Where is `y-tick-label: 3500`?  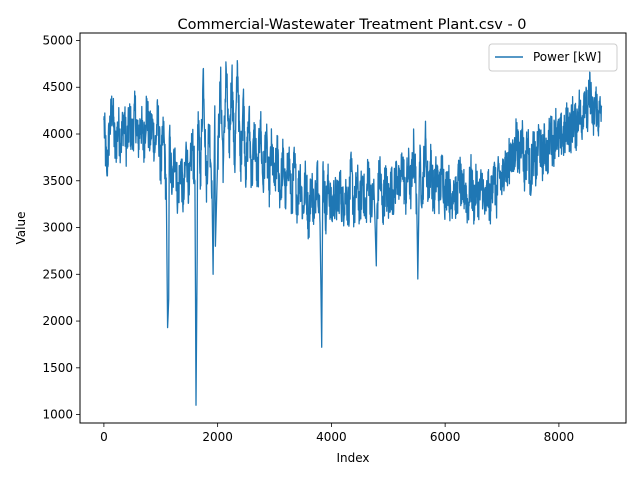
y-tick-label: 3500 is located at coordinates (57, 181).